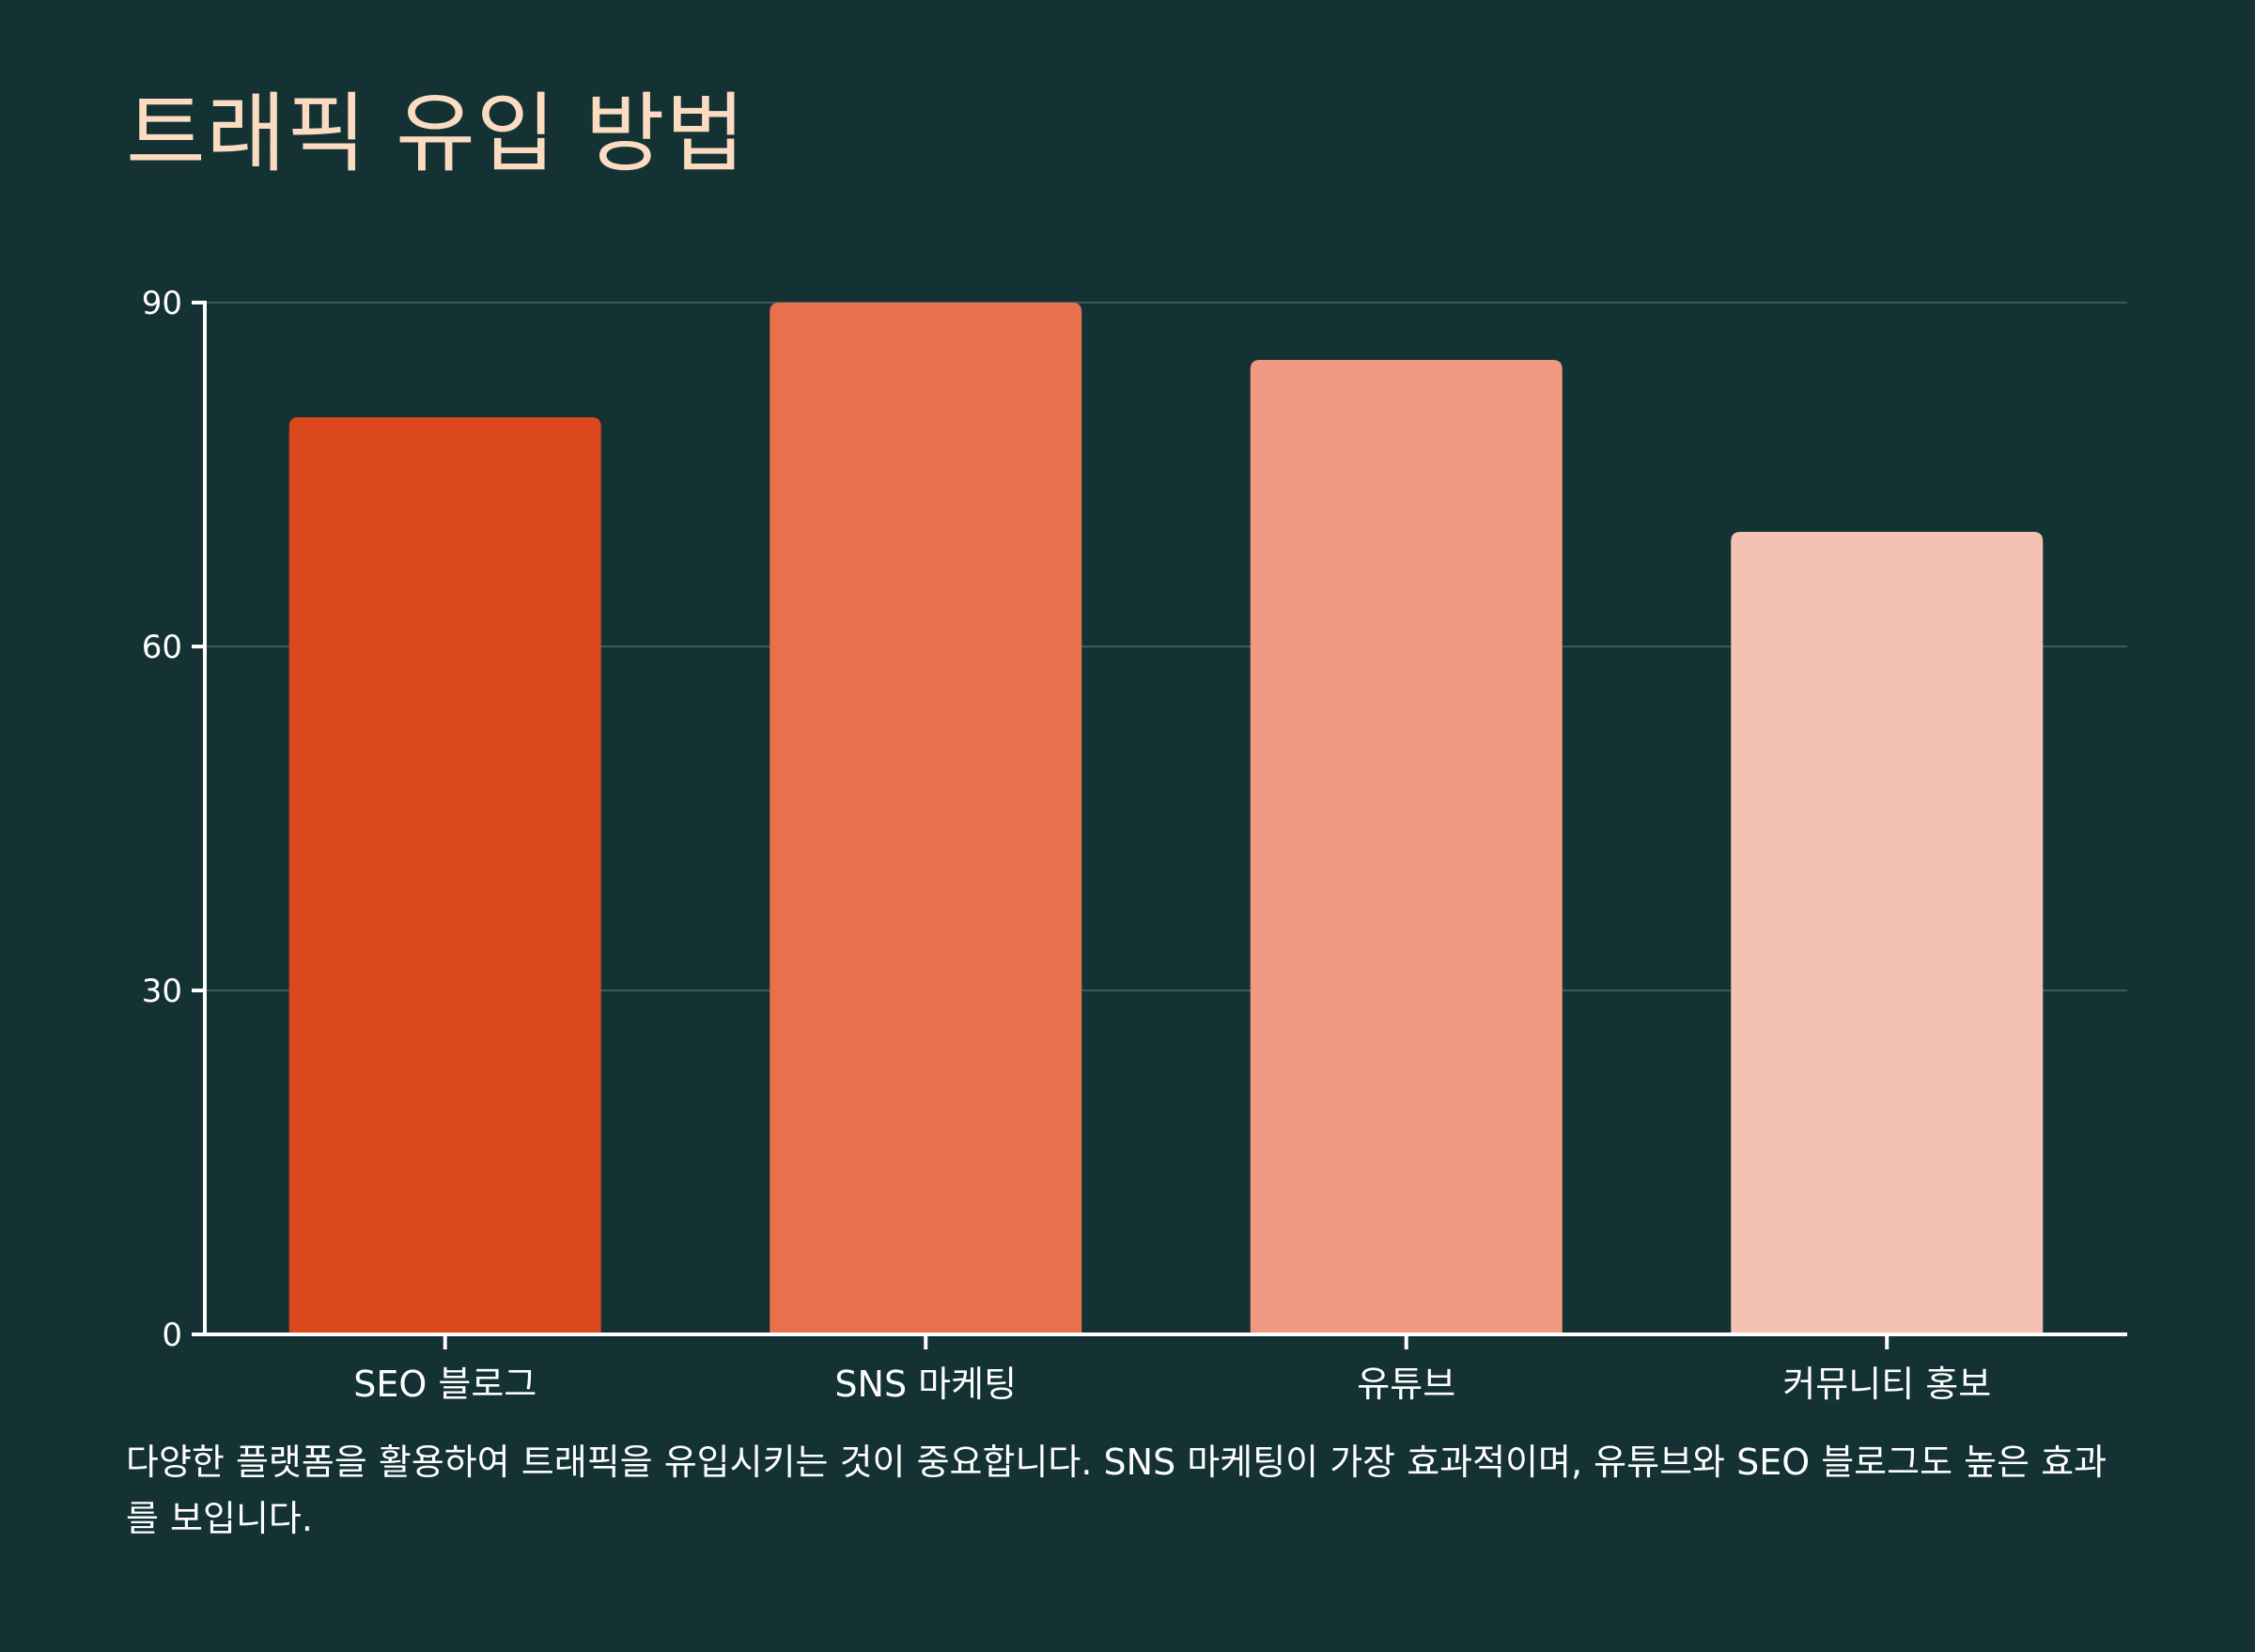 This screenshot has width=2255, height=1652. What do you see at coordinates (925, 1384) in the screenshot?
I see `x-tick-label: SNS 마케팅` at bounding box center [925, 1384].